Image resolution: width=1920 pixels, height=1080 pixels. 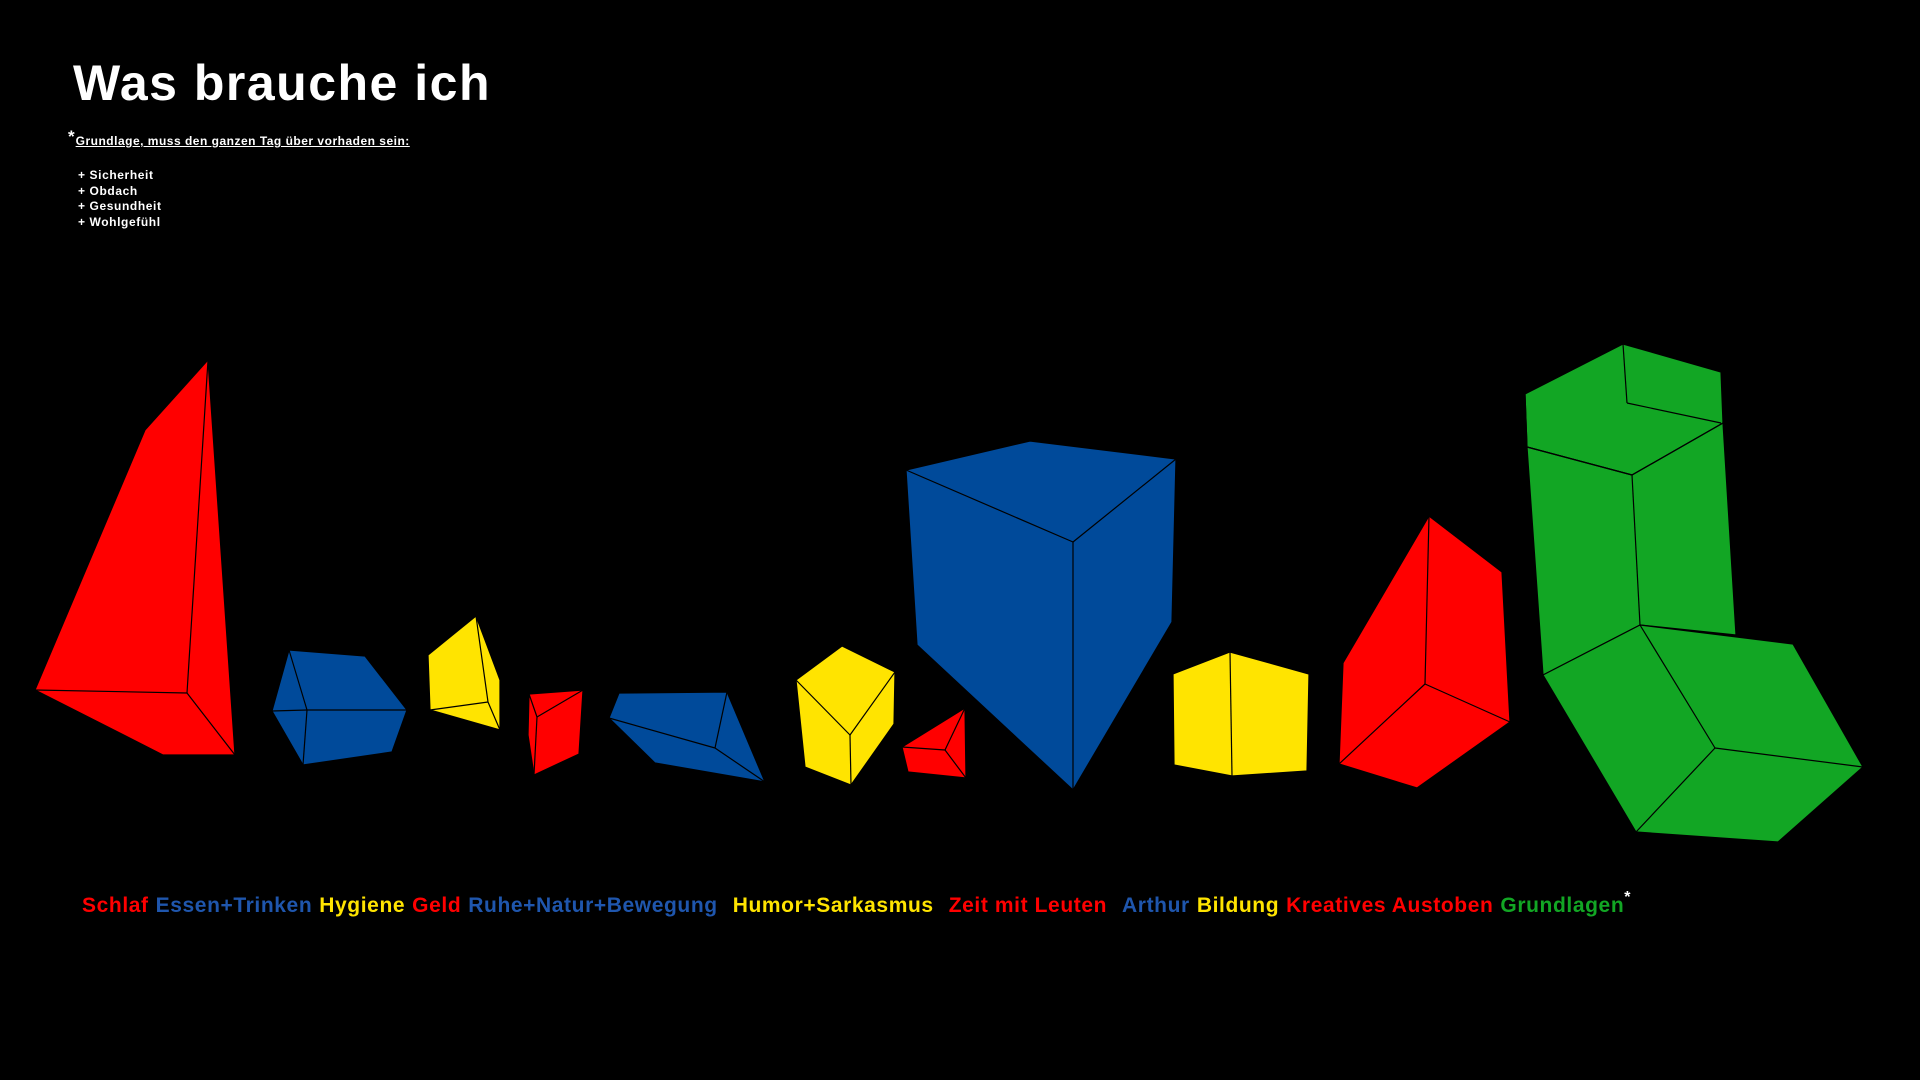 I want to click on foundation-list-item: + Sicherheit, so click(x=116, y=175).